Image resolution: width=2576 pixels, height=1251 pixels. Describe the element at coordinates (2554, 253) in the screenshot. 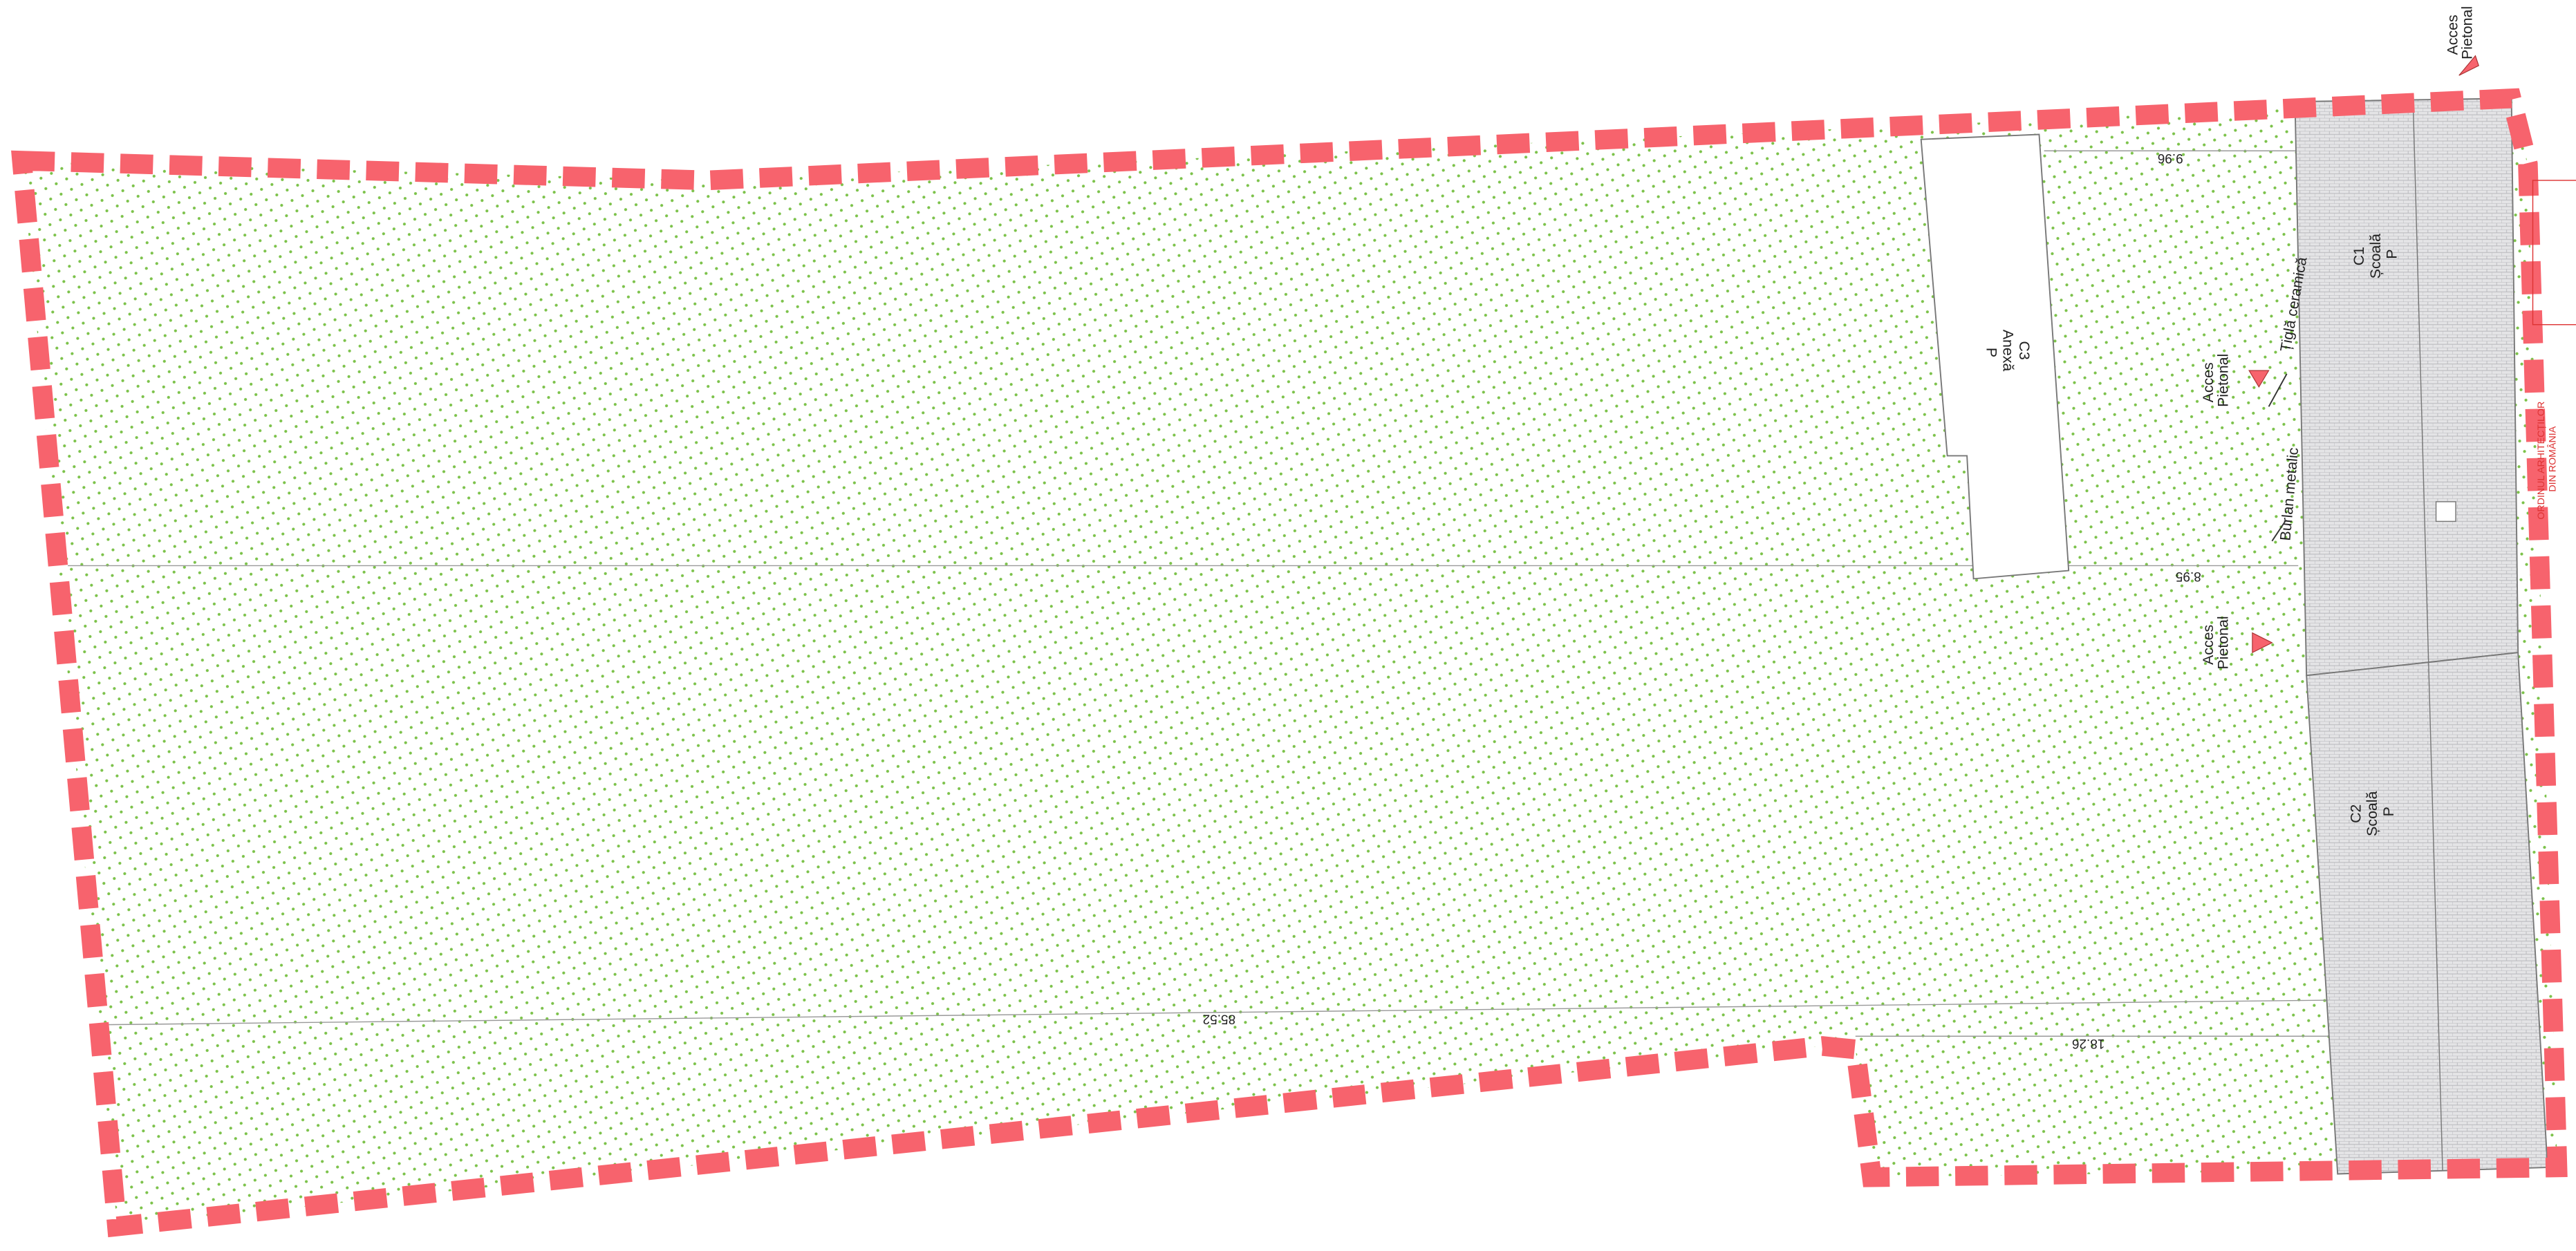

I see `stamp-frame` at that location.